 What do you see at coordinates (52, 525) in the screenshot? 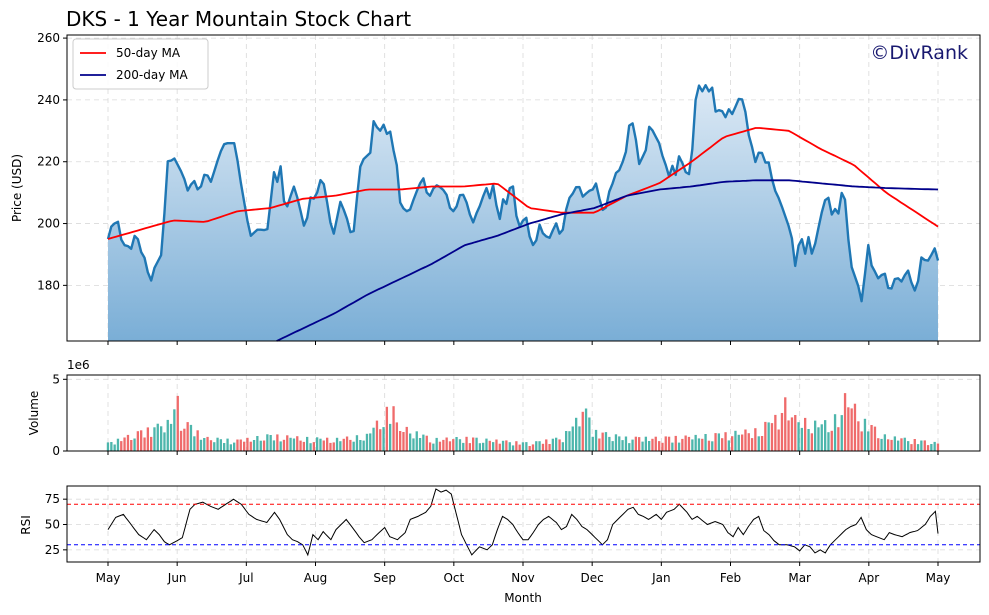
I see `rsi-tick-label: 50` at bounding box center [52, 525].